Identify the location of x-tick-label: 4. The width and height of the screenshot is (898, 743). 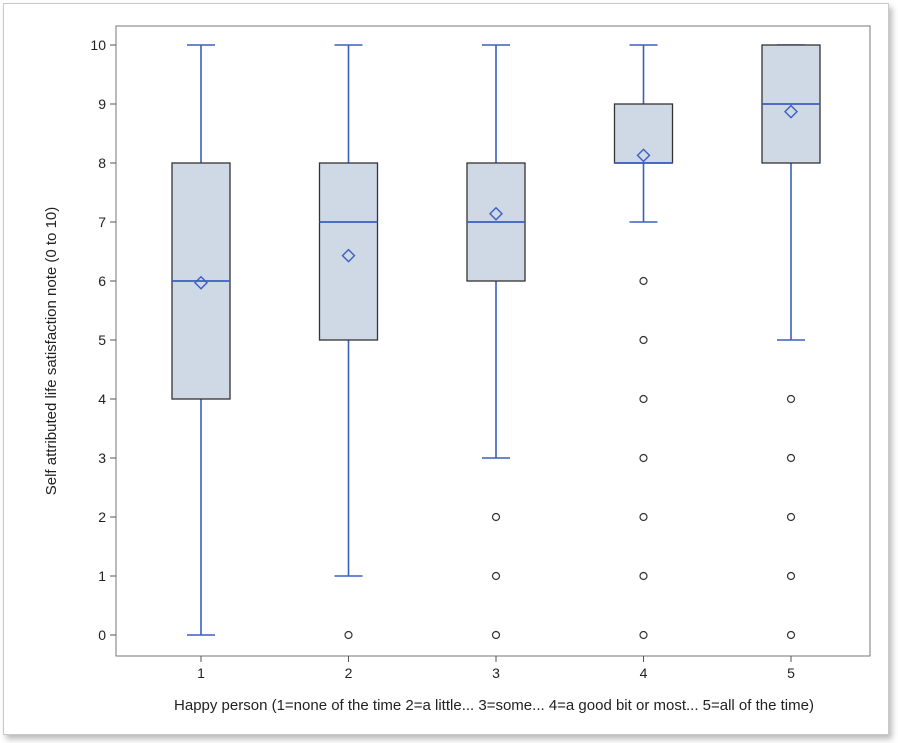
(644, 673).